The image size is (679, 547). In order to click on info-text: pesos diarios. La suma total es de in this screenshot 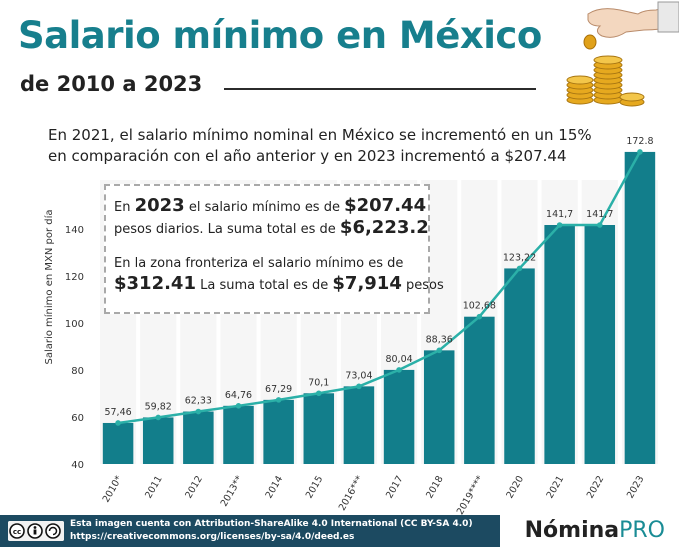, I will do `click(227, 229)`.